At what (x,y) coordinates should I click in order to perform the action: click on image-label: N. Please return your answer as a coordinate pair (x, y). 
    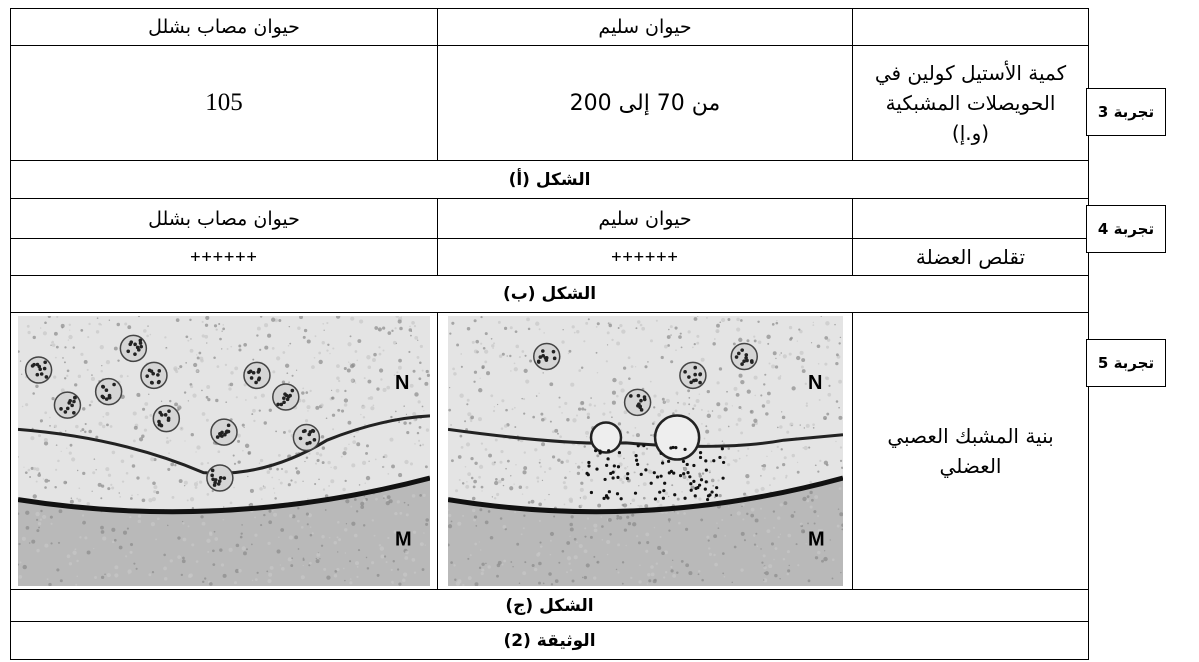
    Looking at the image, I should click on (815, 383).